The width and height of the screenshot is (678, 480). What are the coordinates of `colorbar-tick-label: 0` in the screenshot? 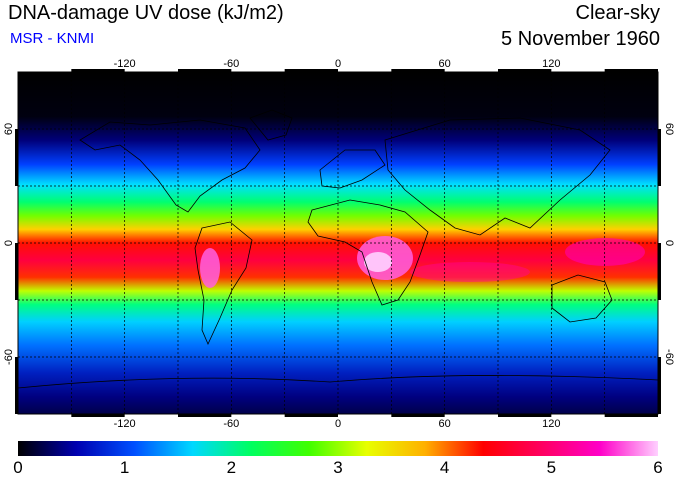 It's located at (18, 467).